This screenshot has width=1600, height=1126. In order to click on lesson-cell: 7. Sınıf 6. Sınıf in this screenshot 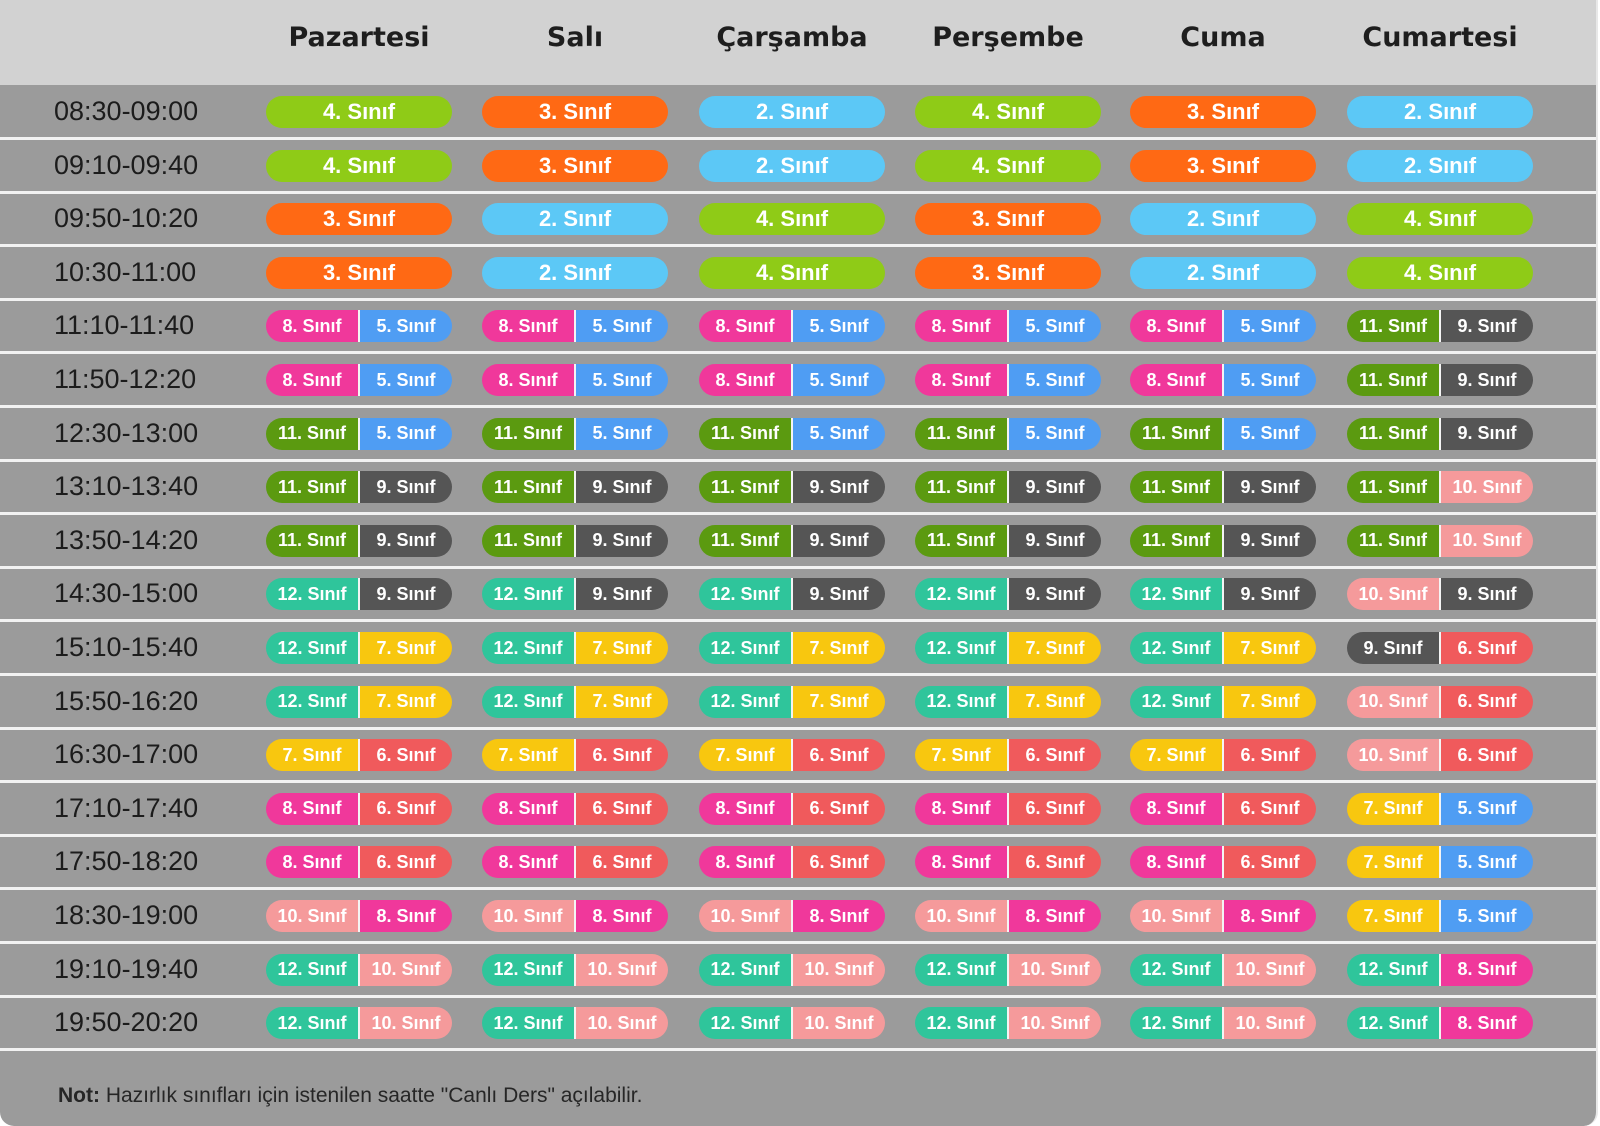, I will do `click(1008, 755)`.